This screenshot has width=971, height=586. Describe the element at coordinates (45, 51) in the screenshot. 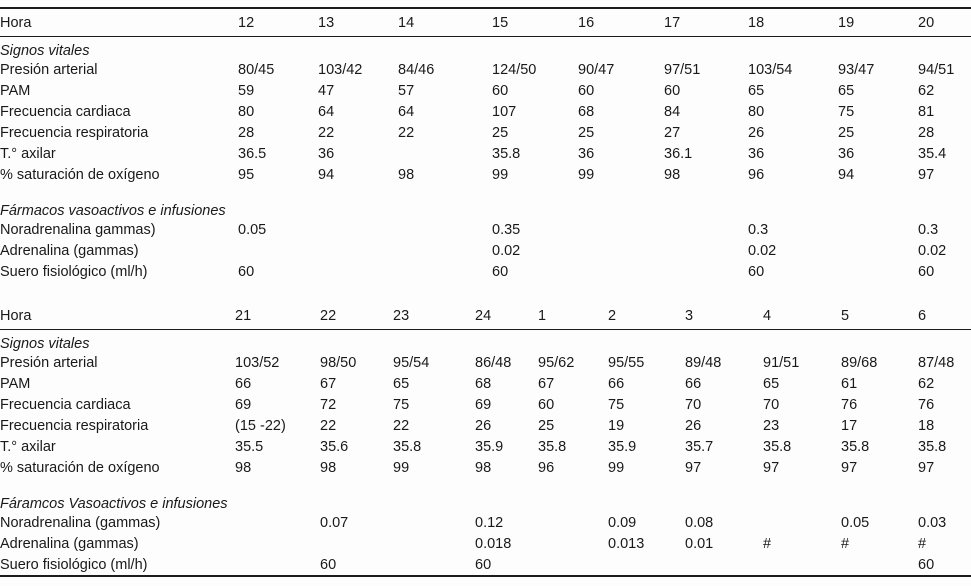

I see `section-title: Signos vitales` at that location.